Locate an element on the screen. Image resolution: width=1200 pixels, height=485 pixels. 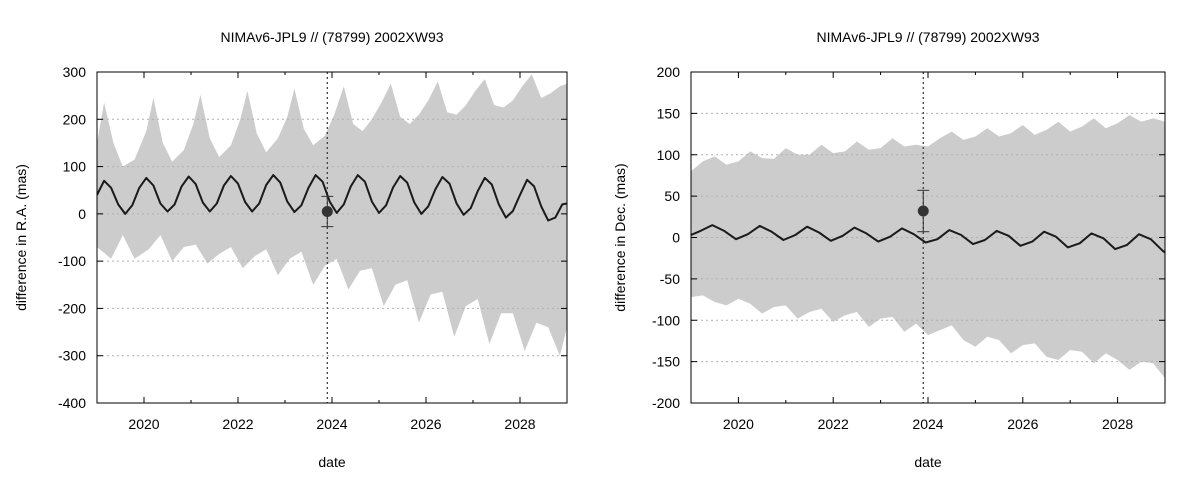
y-tick-label: 50 is located at coordinates (672, 196).